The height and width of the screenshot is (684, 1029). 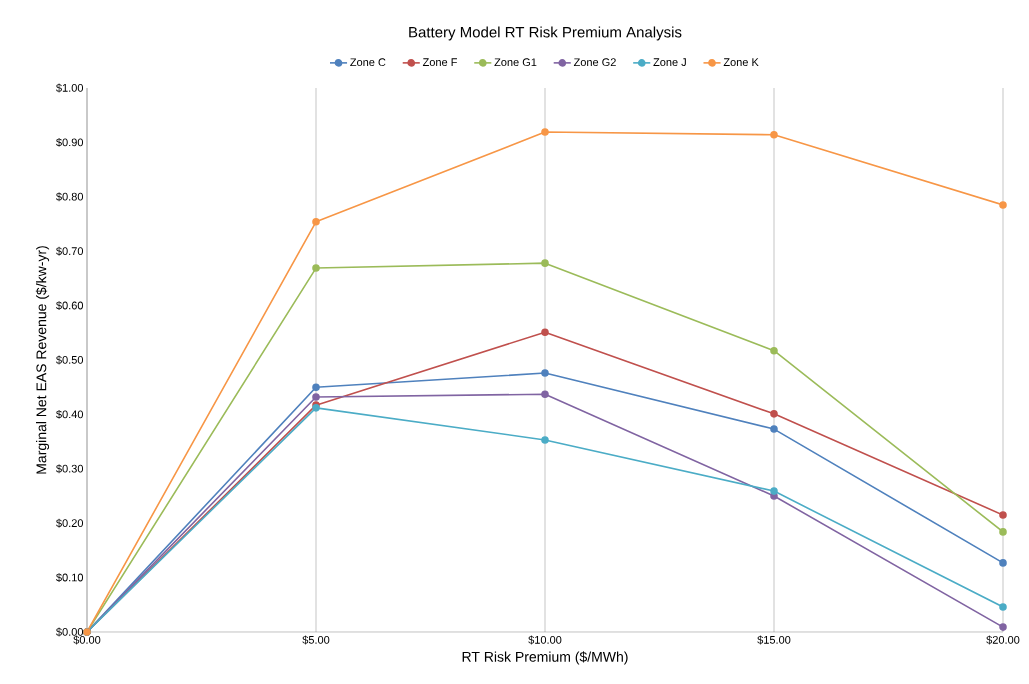 I want to click on x-tick-label: $20.00, so click(x=1003, y=640).